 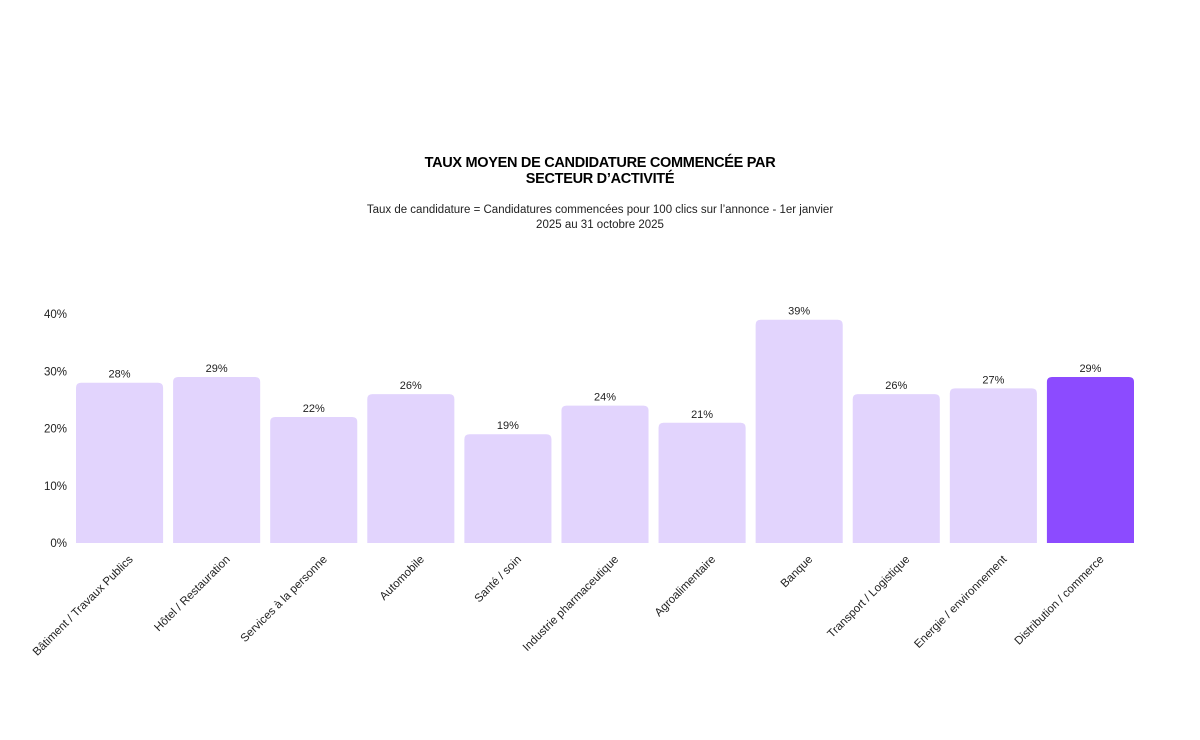 I want to click on category-label: Automobile, so click(x=402, y=578).